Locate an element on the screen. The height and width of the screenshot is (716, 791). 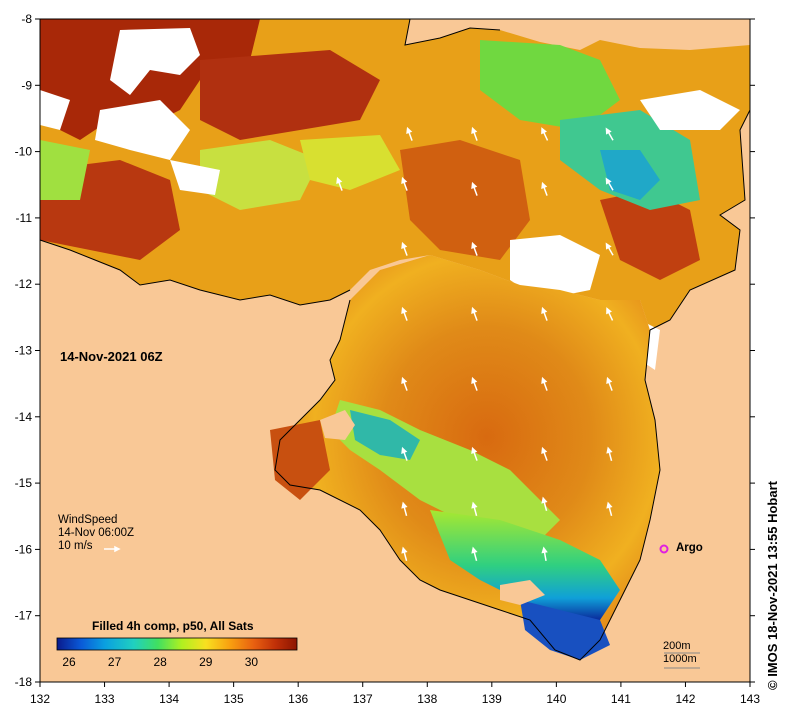
wind-legend: WindSpeed 14-Nov 06:00Z 10 m/s is located at coordinates (96, 533).